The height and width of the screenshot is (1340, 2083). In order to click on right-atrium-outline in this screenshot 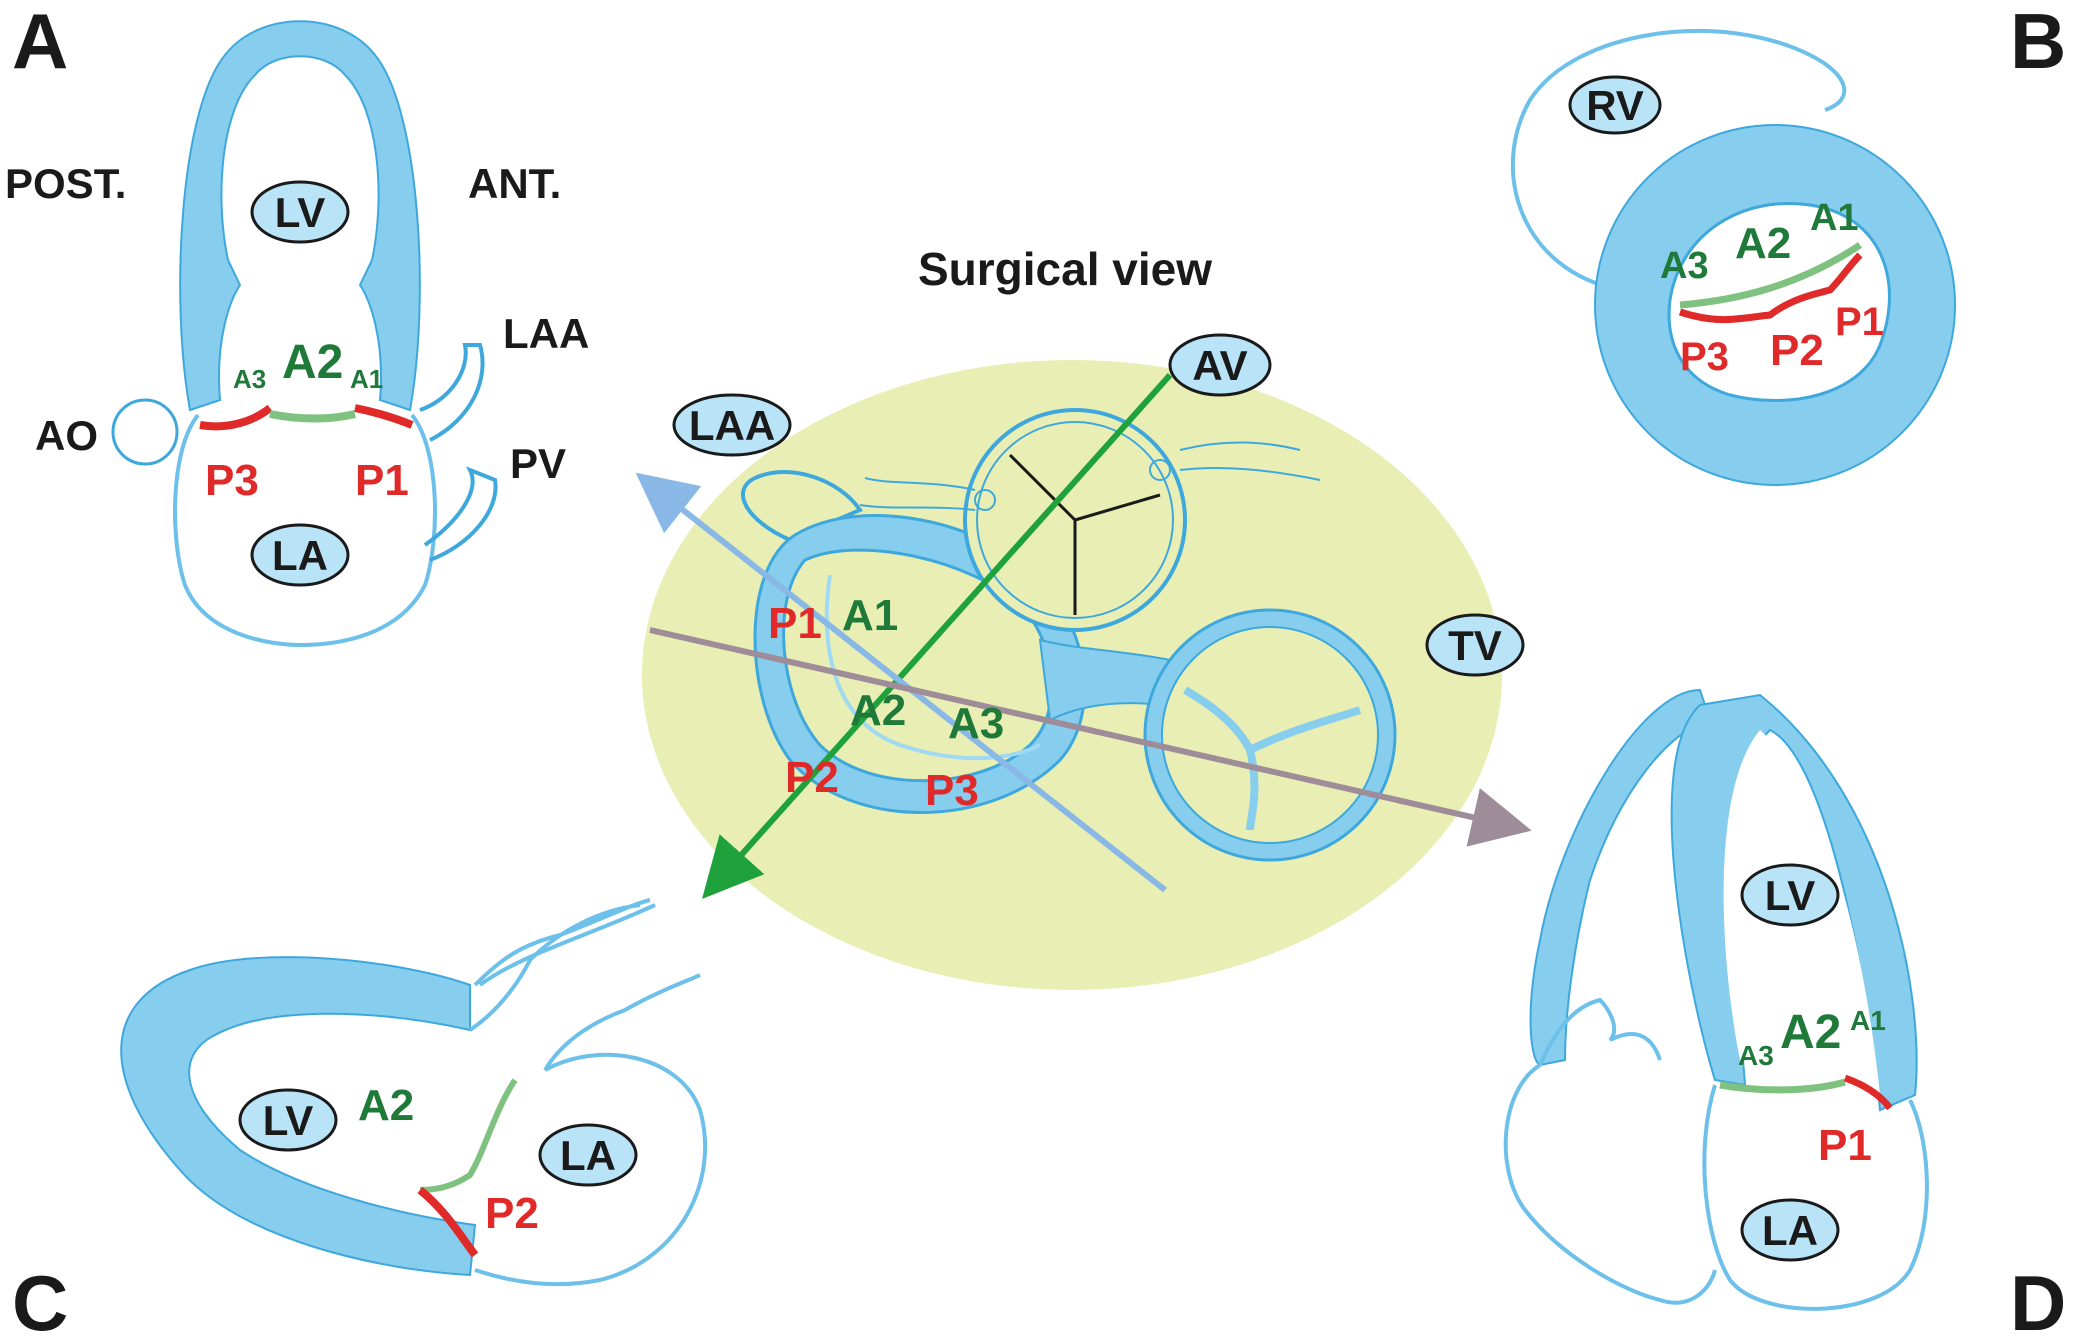, I will do `click(1610, 1184)`.